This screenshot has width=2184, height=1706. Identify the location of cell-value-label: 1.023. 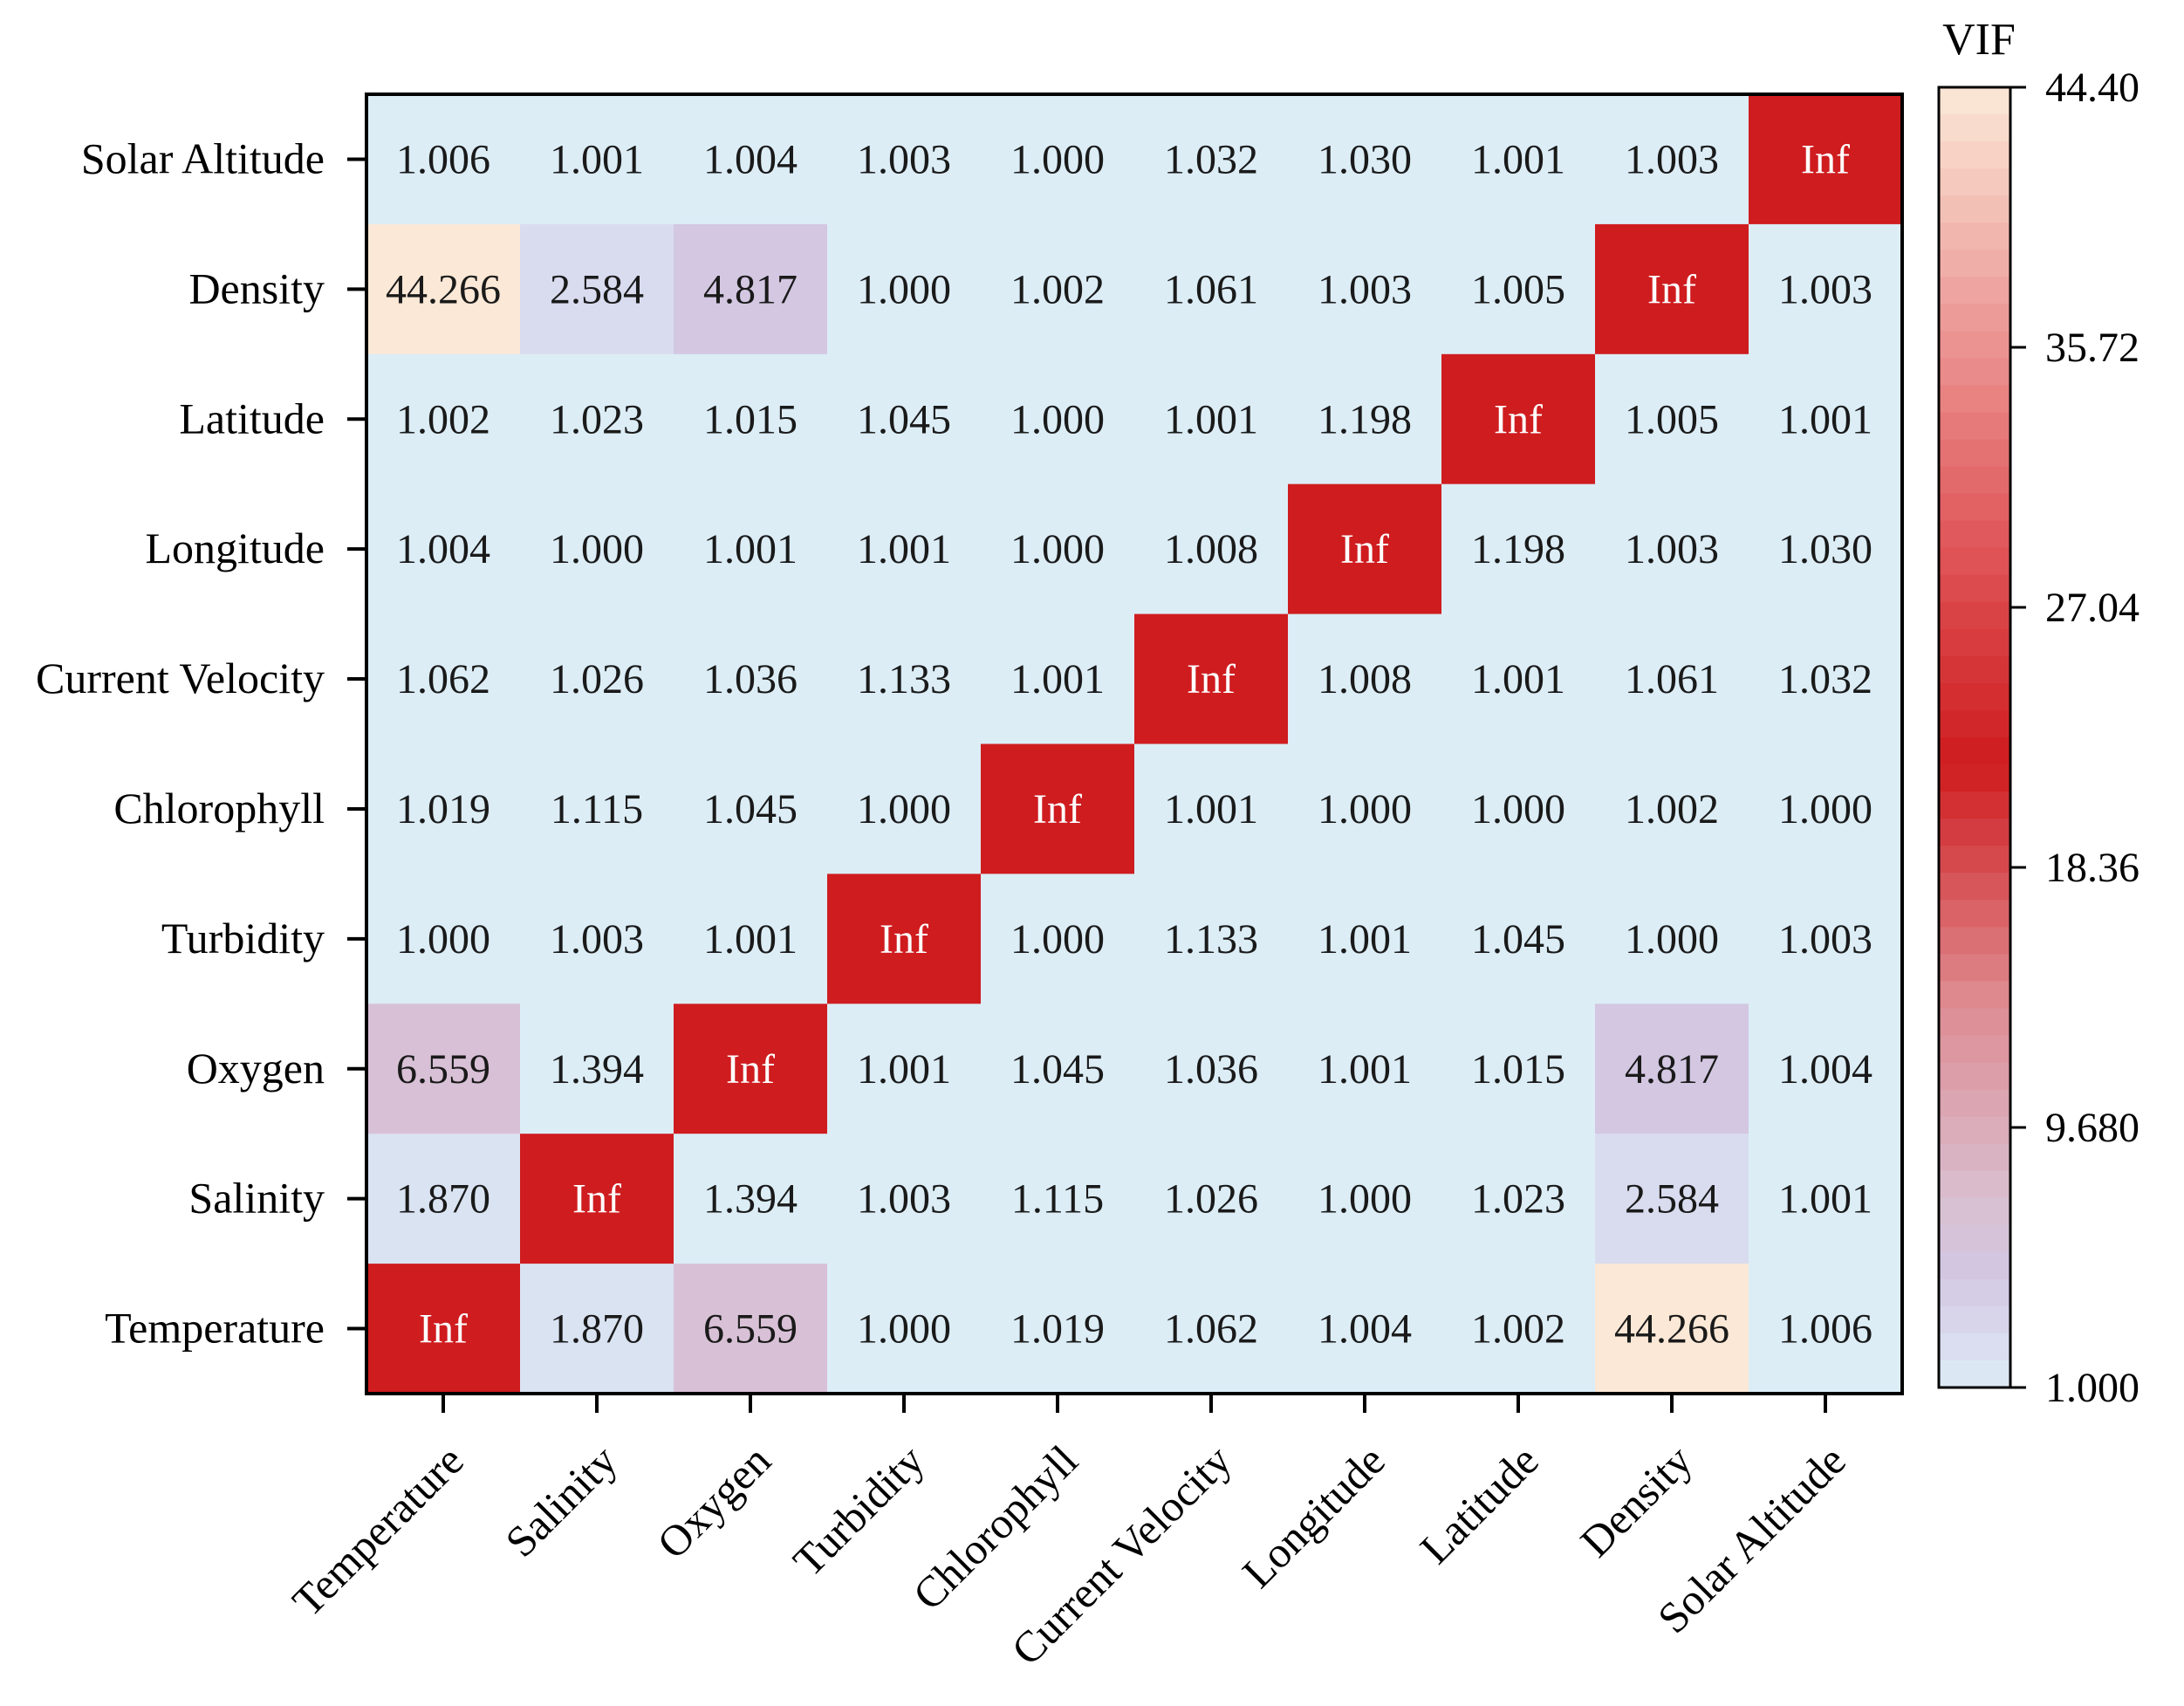
(597, 419).